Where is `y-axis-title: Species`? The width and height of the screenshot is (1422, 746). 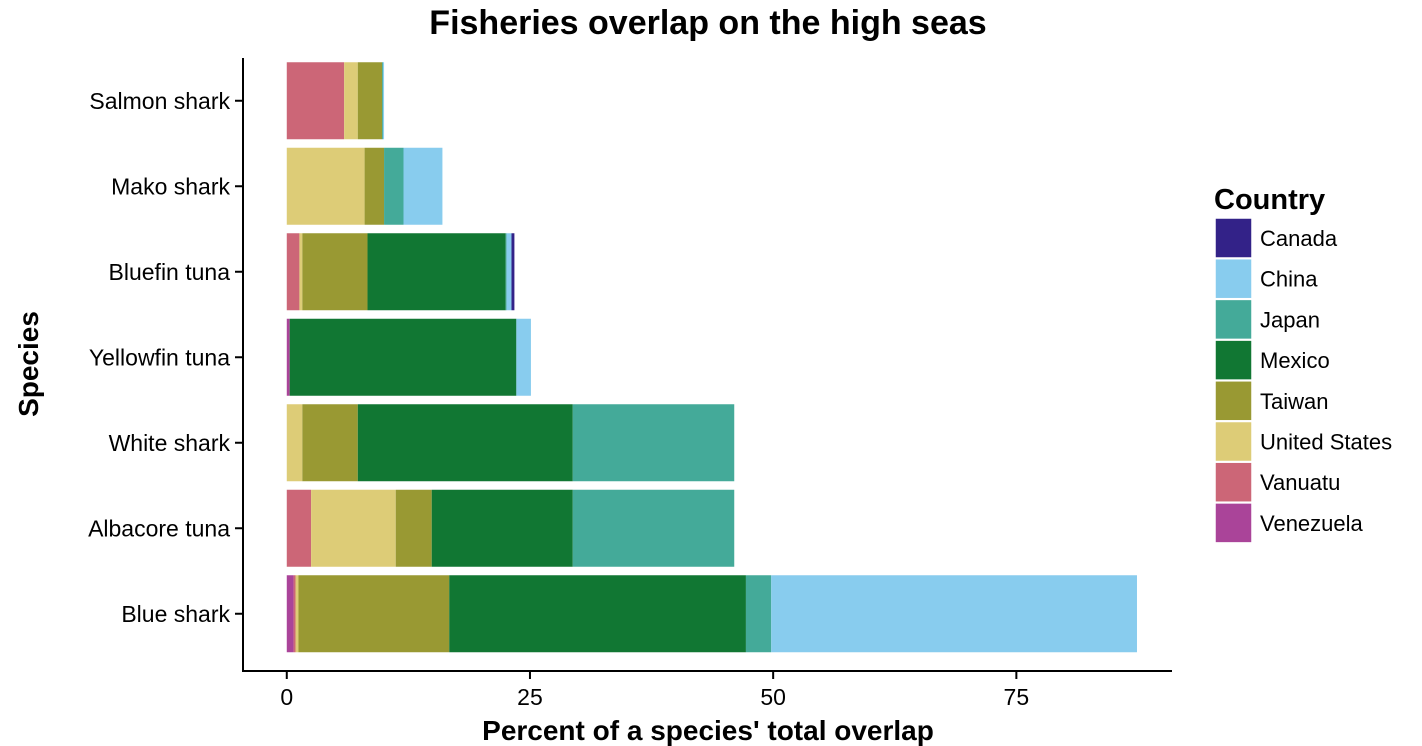 y-axis-title: Species is located at coordinates (28, 364).